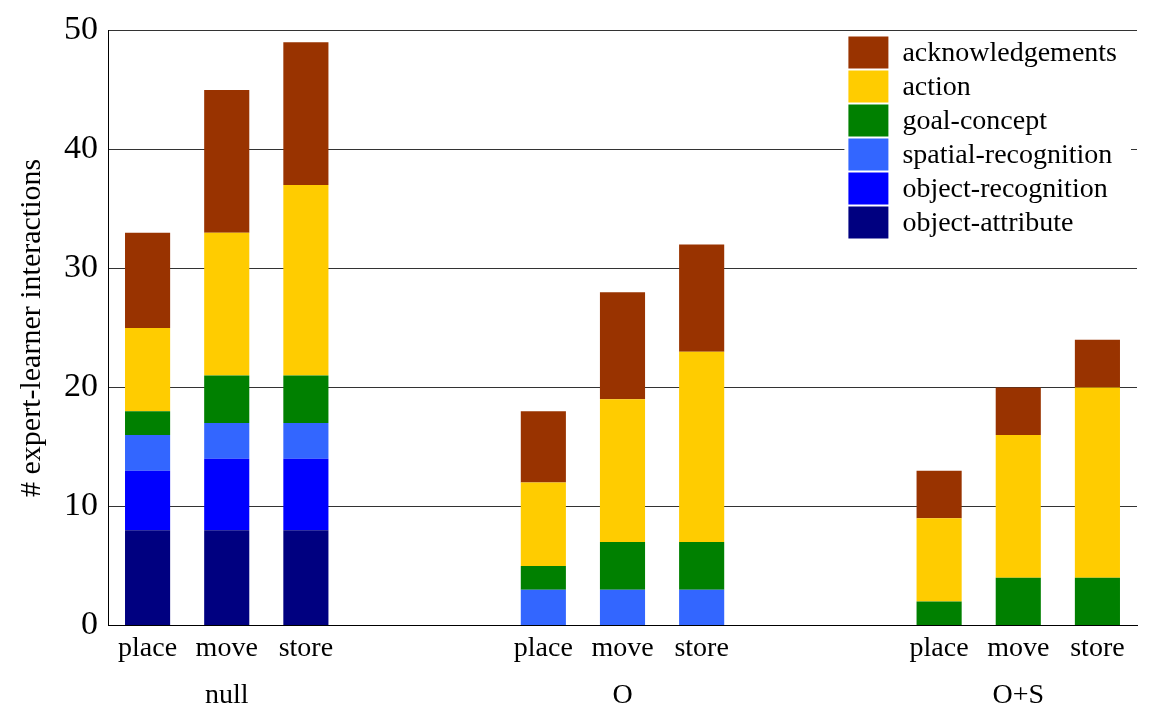  What do you see at coordinates (988, 221) in the screenshot?
I see `legend-label: object-attribute` at bounding box center [988, 221].